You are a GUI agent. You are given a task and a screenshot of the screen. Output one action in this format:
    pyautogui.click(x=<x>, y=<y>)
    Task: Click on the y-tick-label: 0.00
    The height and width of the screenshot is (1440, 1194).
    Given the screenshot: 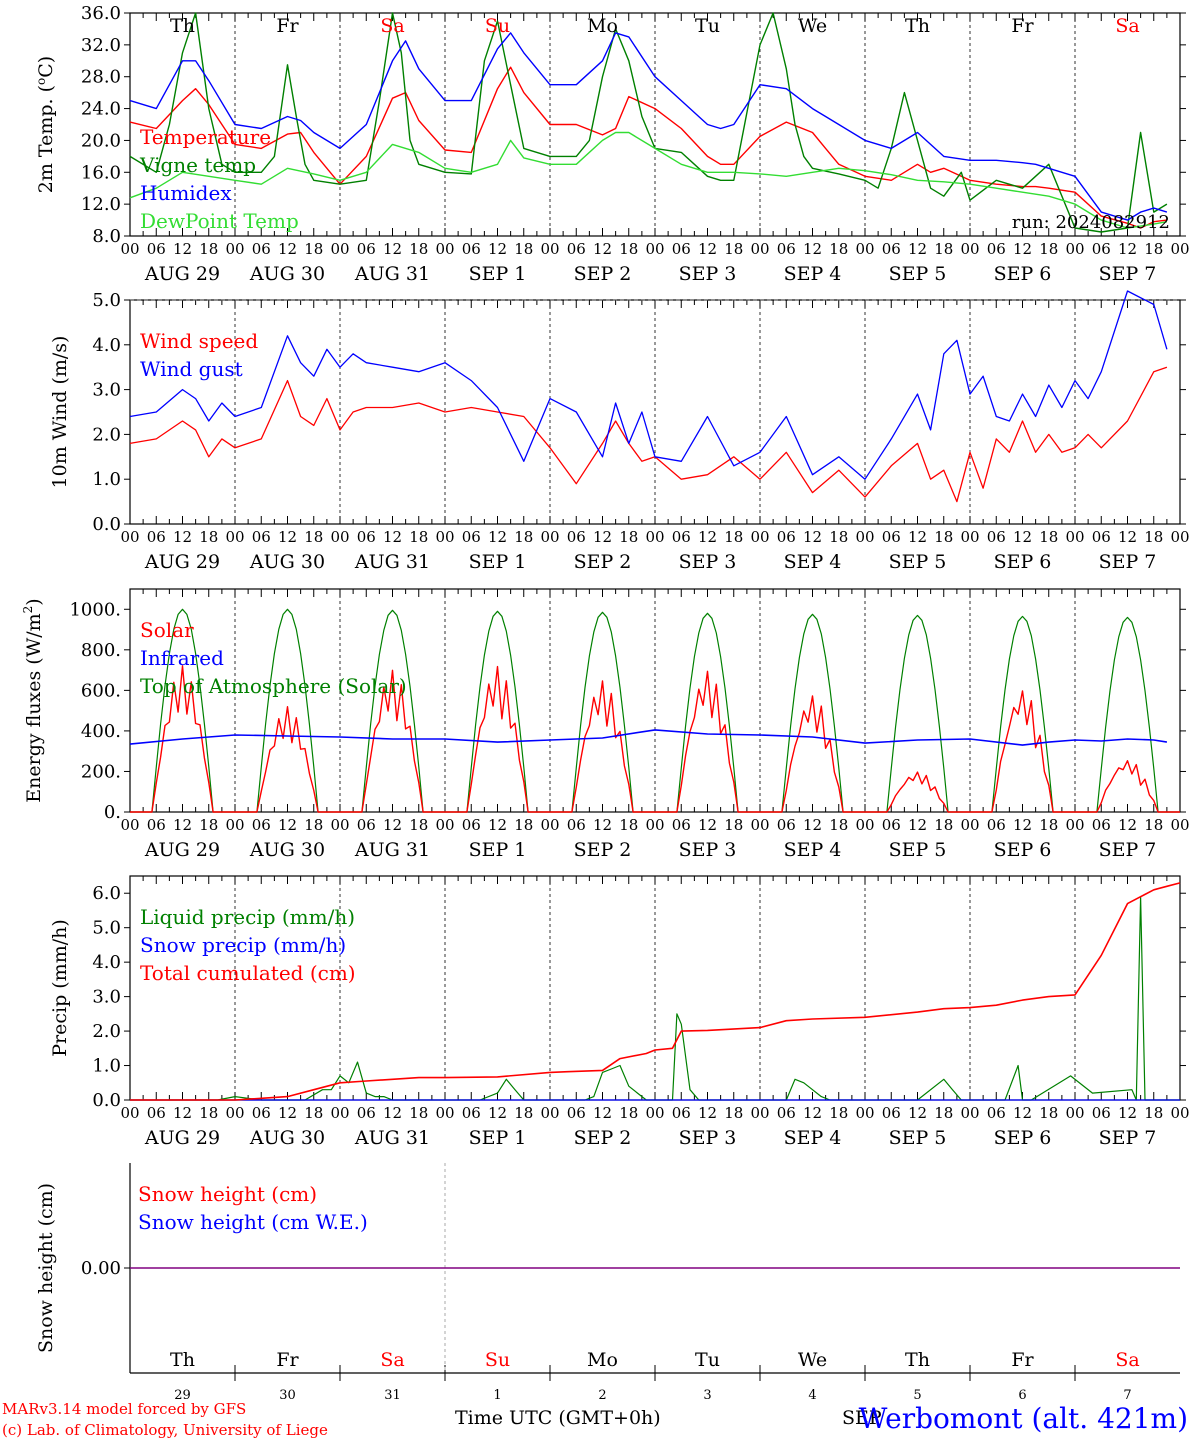 What is the action you would take?
    pyautogui.click(x=101, y=1268)
    